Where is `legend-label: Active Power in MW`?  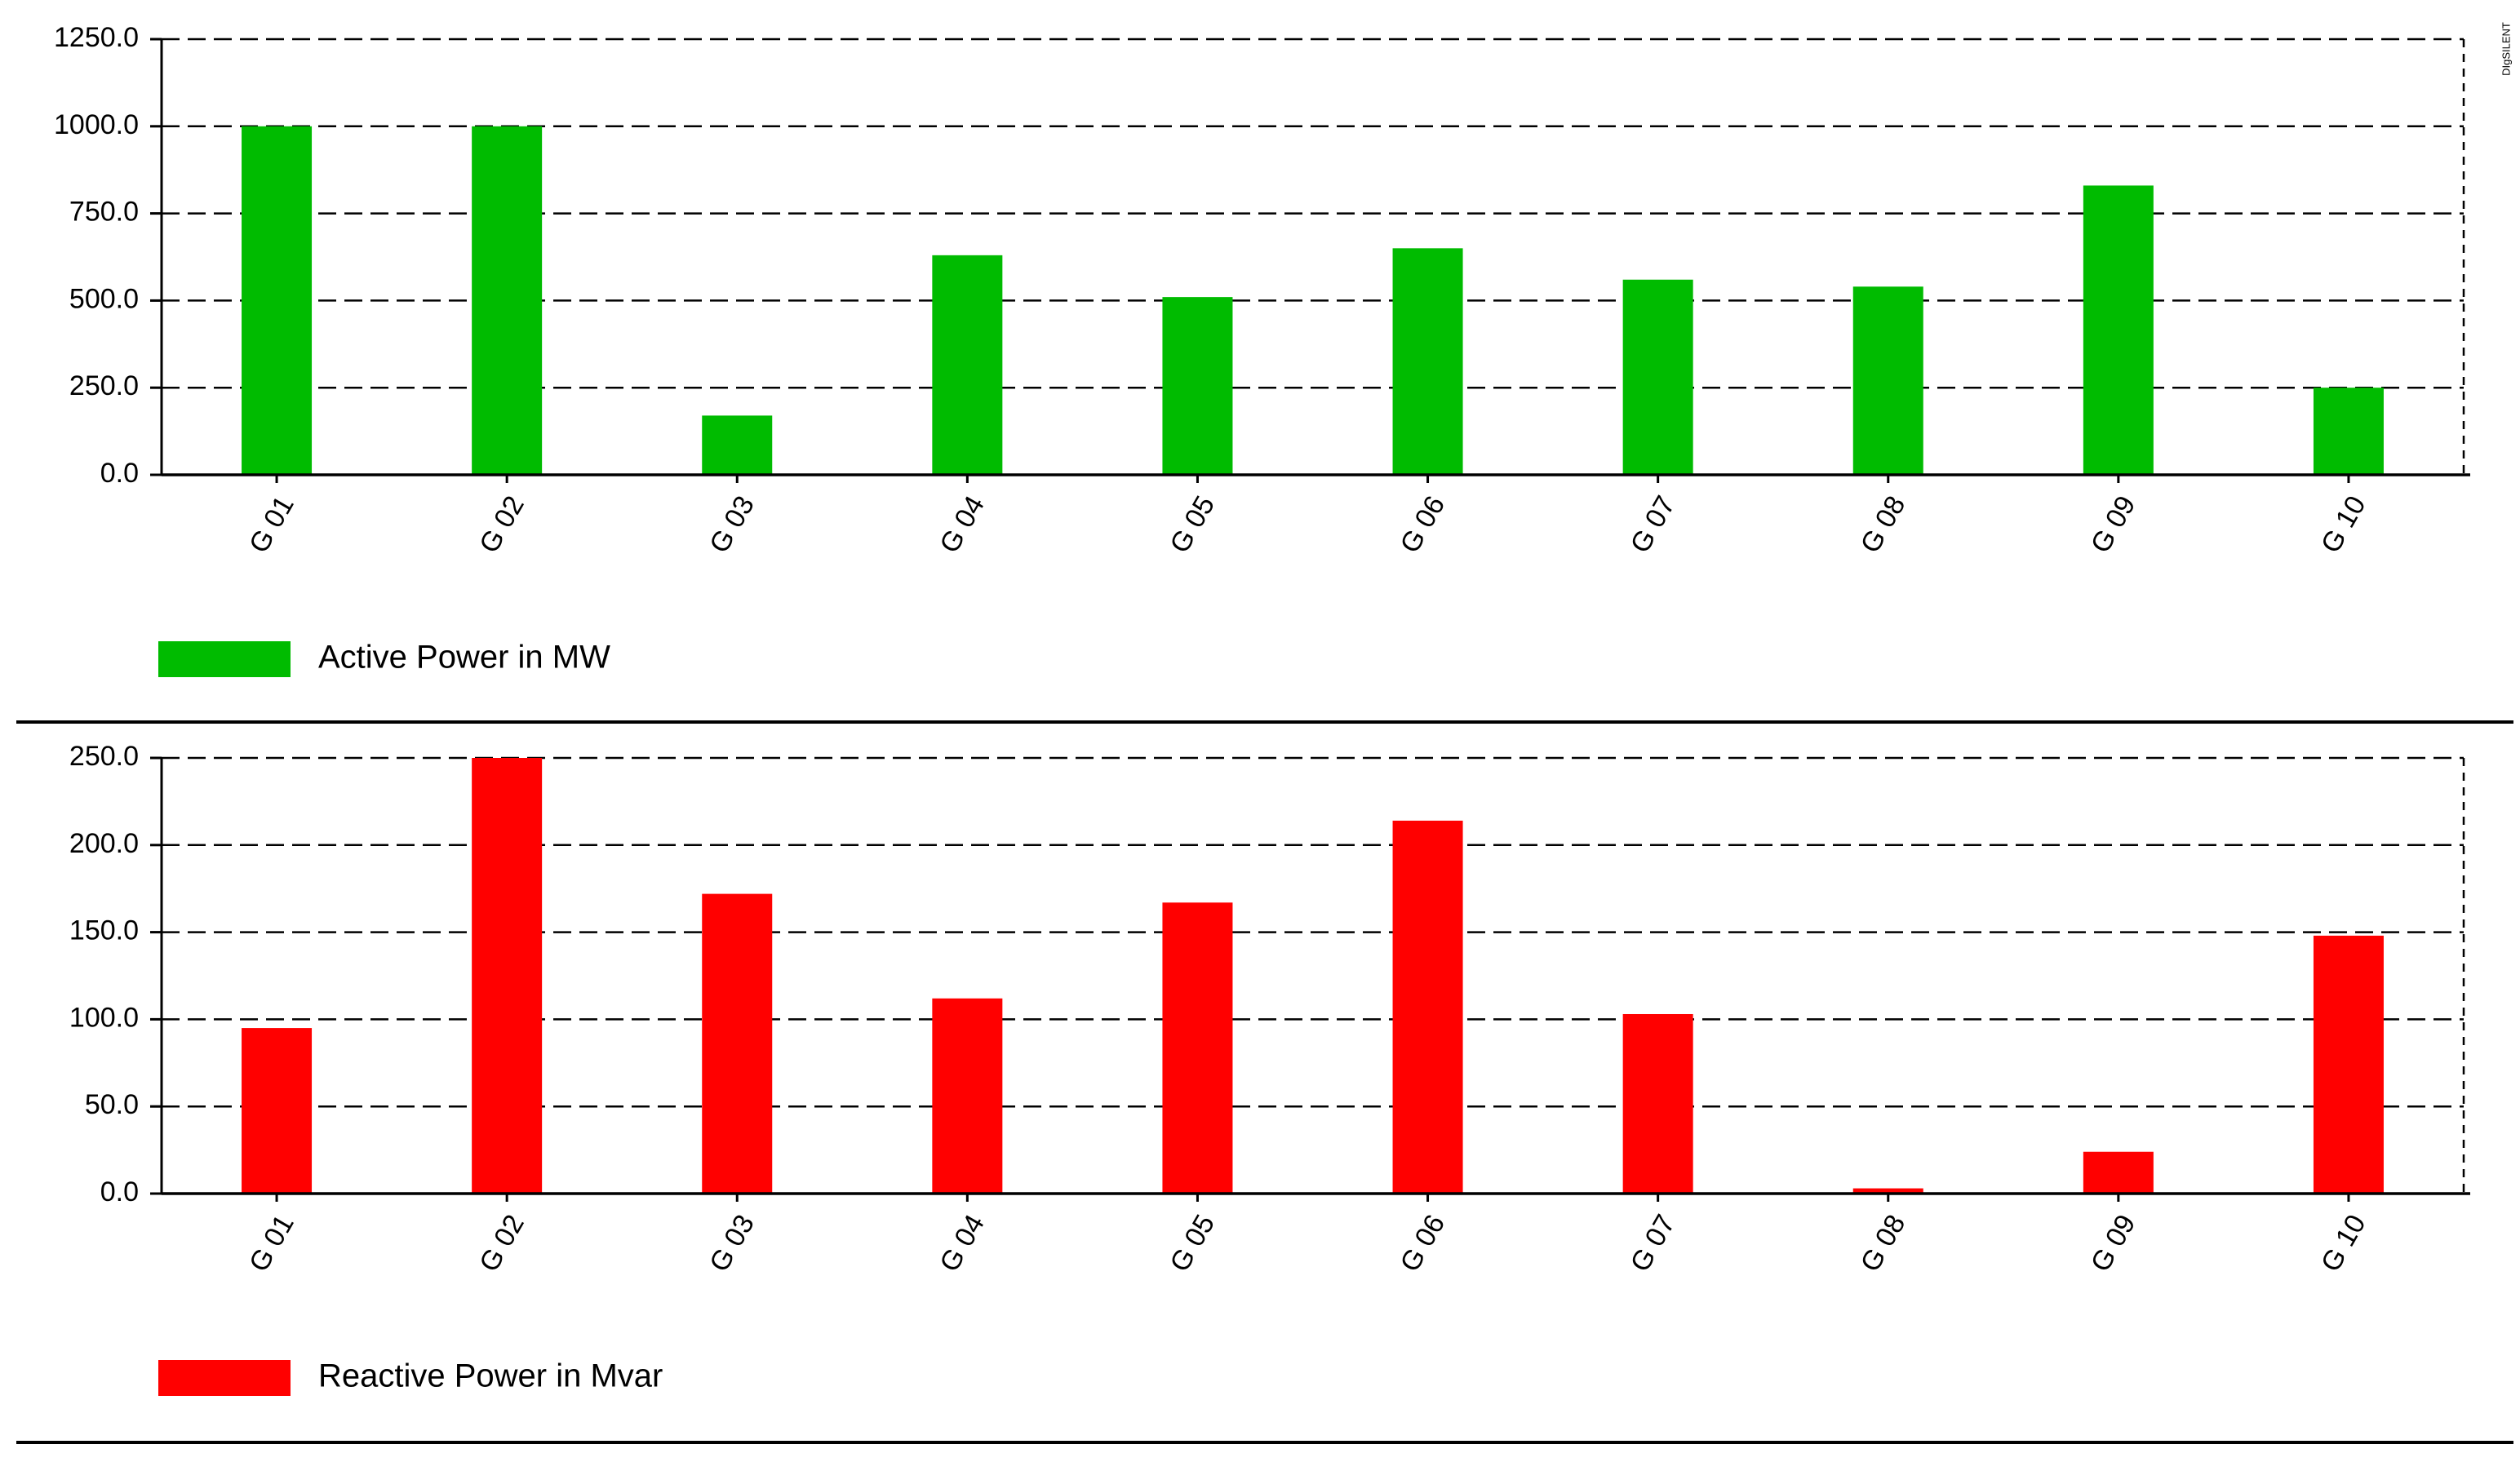
legend-label: Active Power in MW is located at coordinates (464, 658).